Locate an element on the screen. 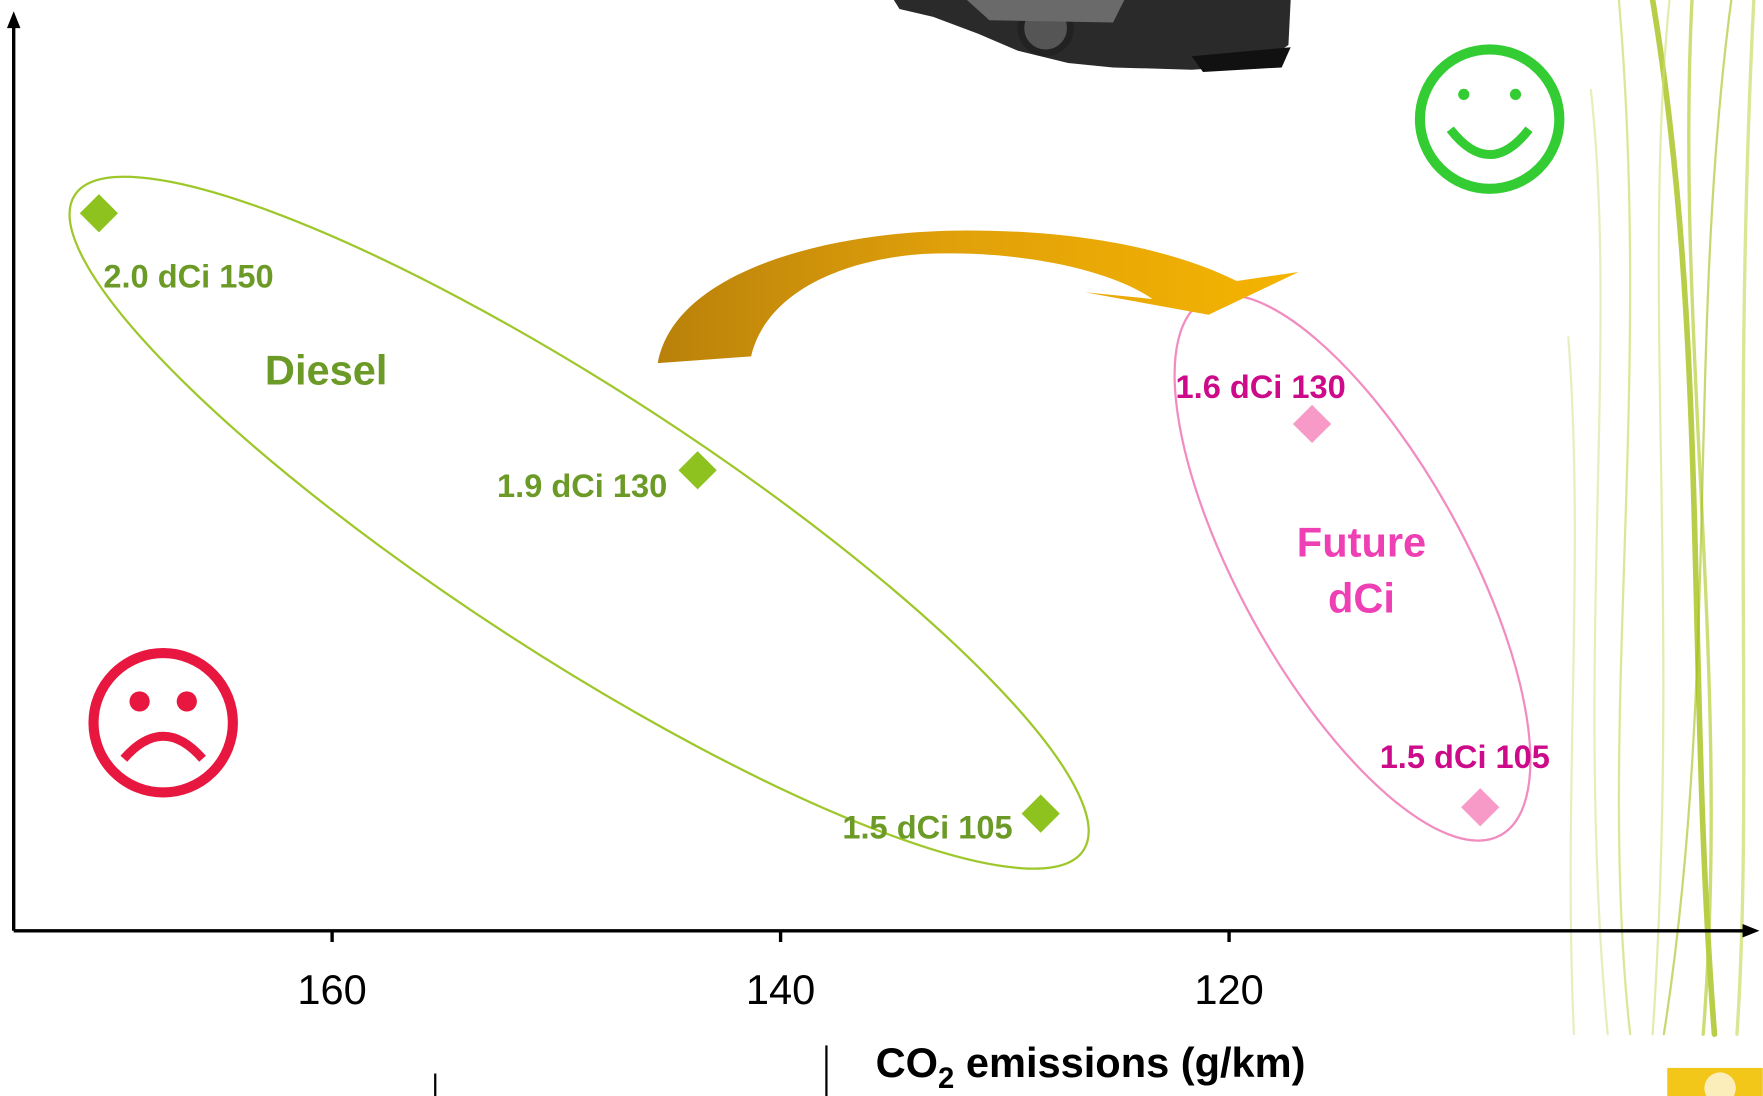 This screenshot has height=1096, width=1763. point-label: 1.9 dCi 130 is located at coordinates (582, 485).